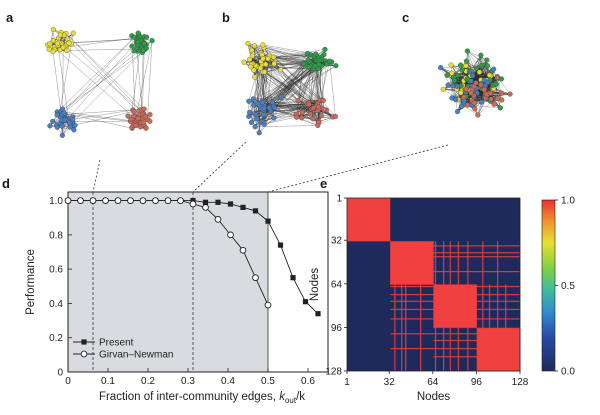  I want to click on network-c-nodes, so click(475, 83).